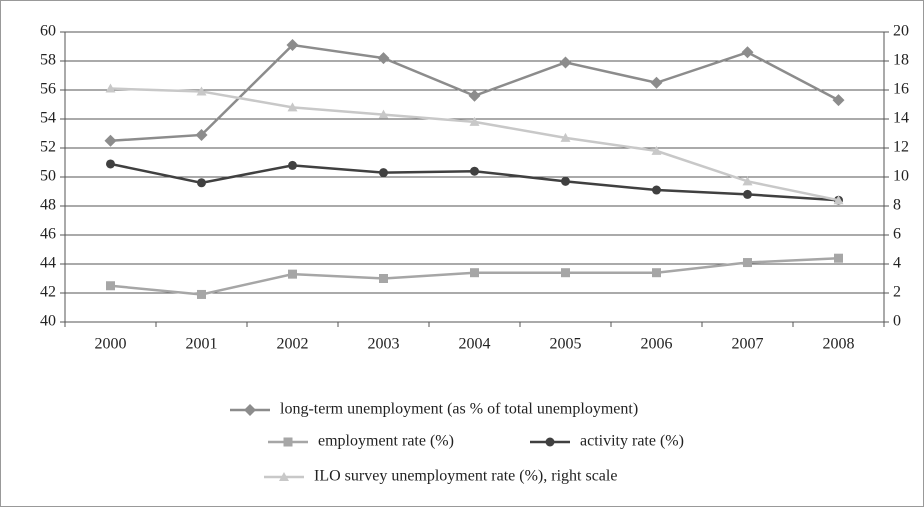 This screenshot has height=507, width=924. I want to click on legend-label: employment rate (%), so click(386, 441).